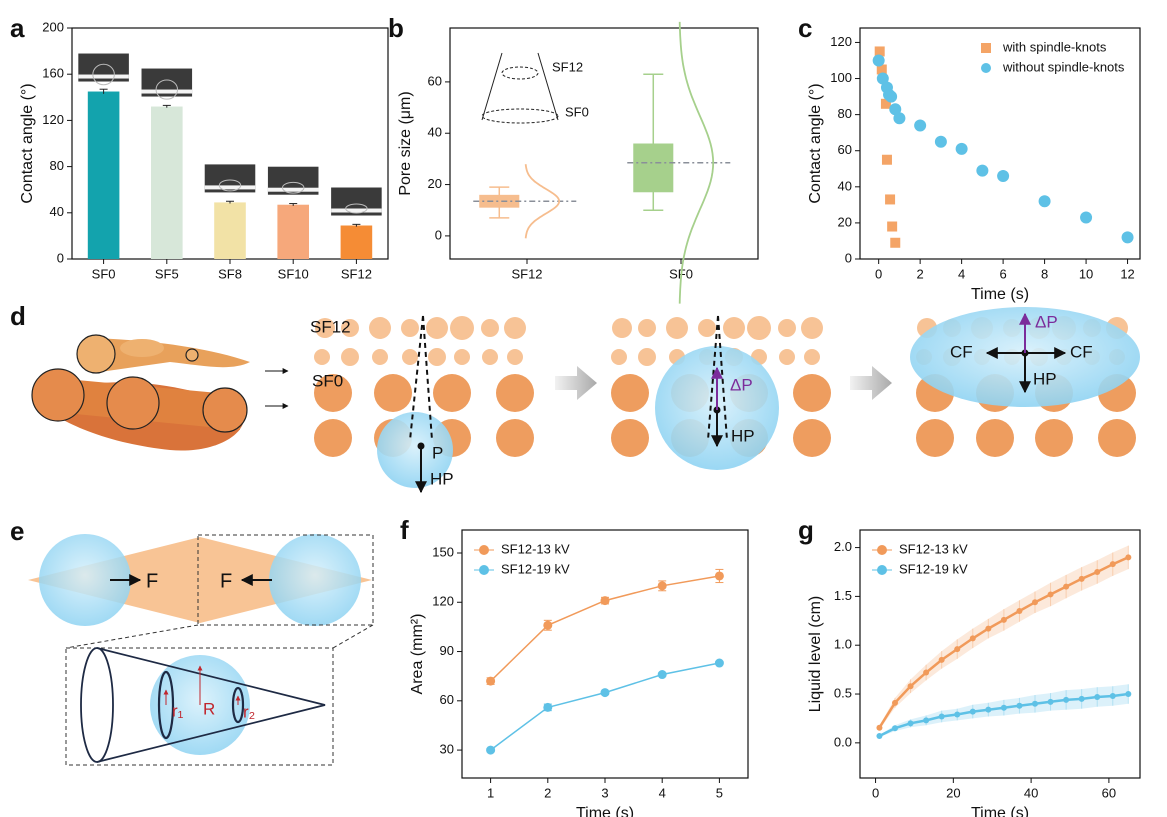 Image resolution: width=1167 pixels, height=817 pixels. Describe the element at coordinates (738, 403) in the screenshot. I see `forces` at that location.